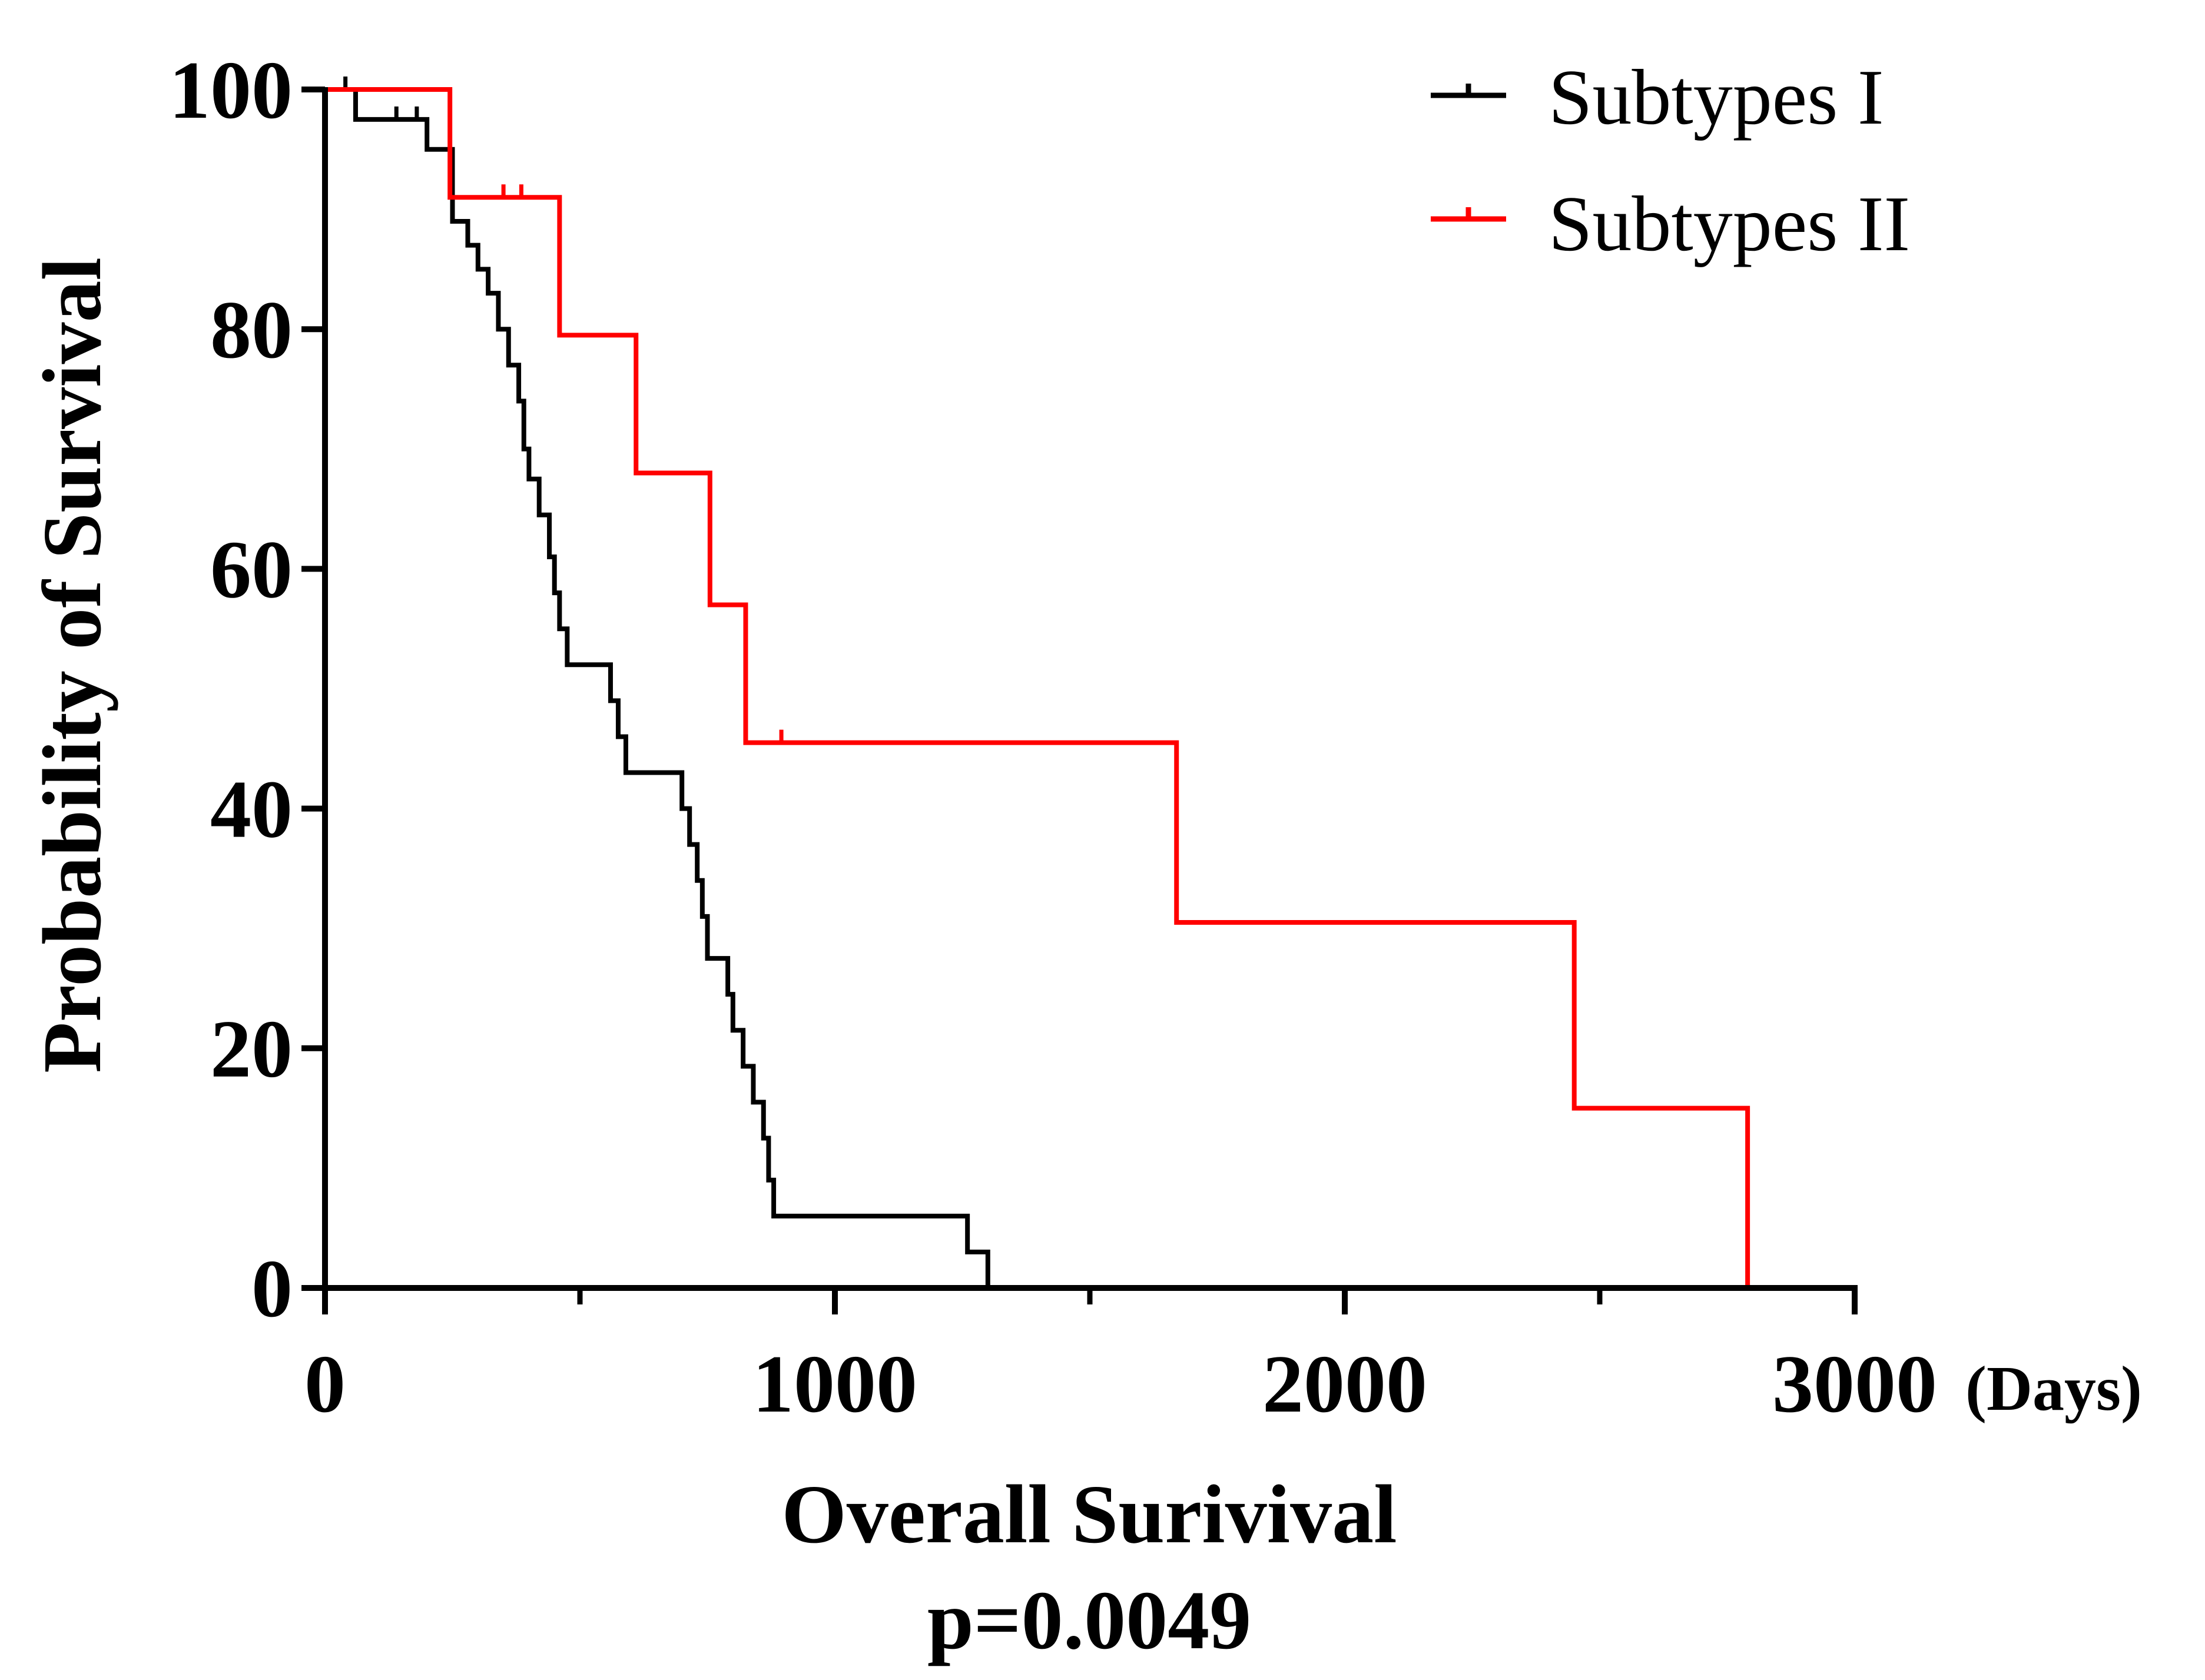  Describe the element at coordinates (231, 90) in the screenshot. I see `y-tick-label: 100` at that location.